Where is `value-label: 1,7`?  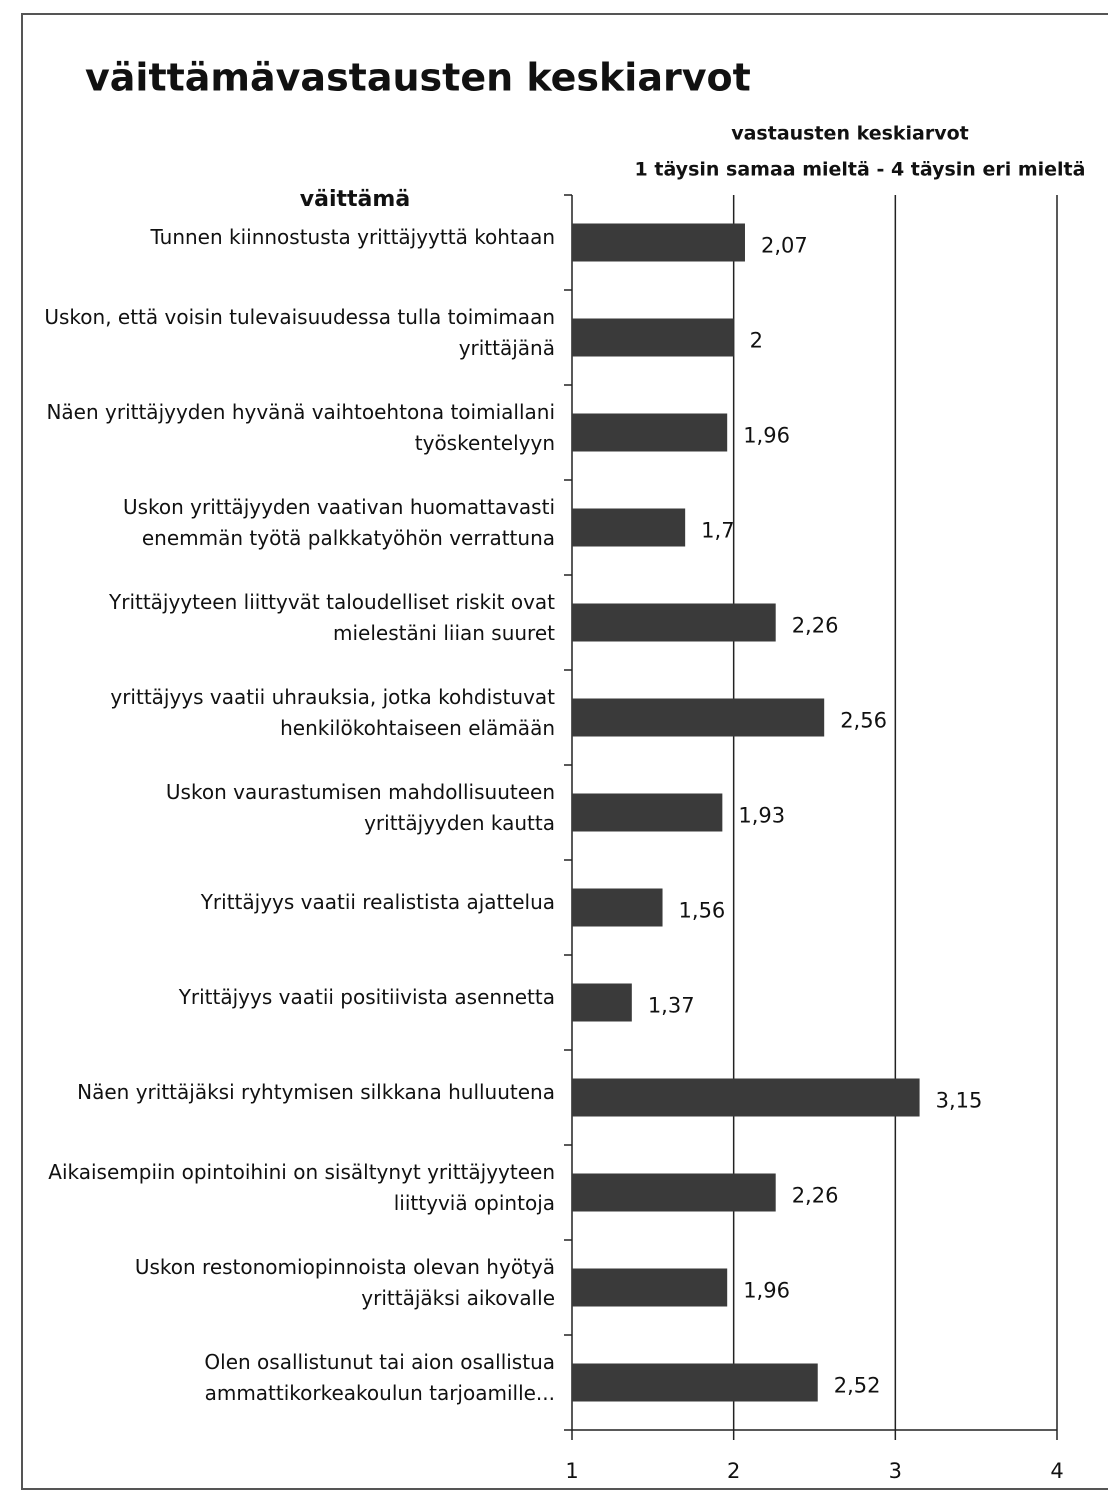
value-label: 1,7 is located at coordinates (717, 531).